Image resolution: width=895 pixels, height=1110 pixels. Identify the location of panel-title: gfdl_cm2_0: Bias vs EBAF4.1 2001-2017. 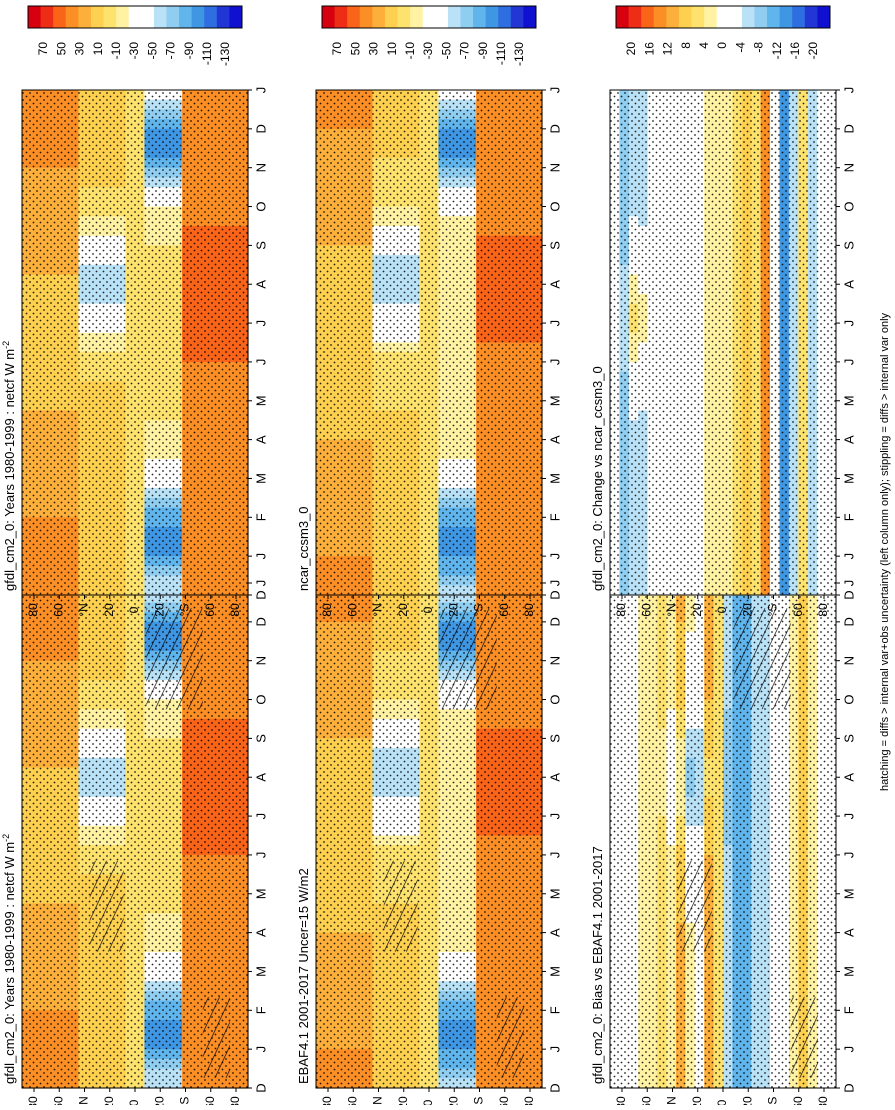
(597, 965).